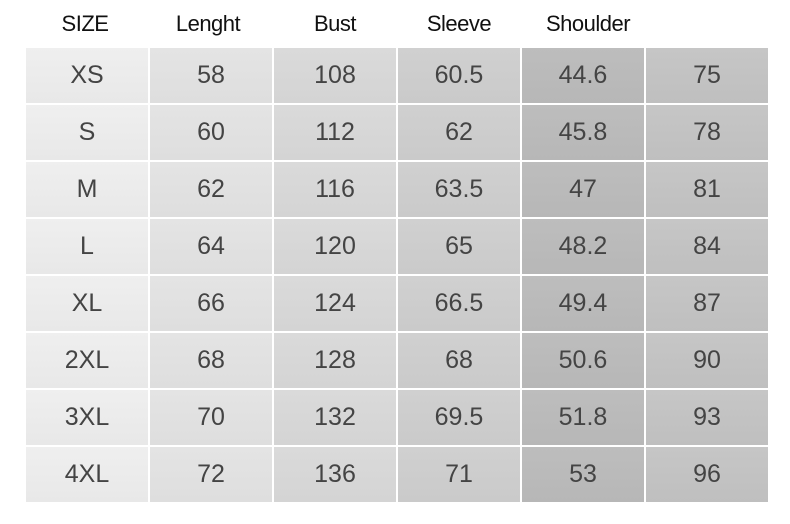 The width and height of the screenshot is (790, 524). What do you see at coordinates (211, 75) in the screenshot?
I see `measurement-cell: 58` at bounding box center [211, 75].